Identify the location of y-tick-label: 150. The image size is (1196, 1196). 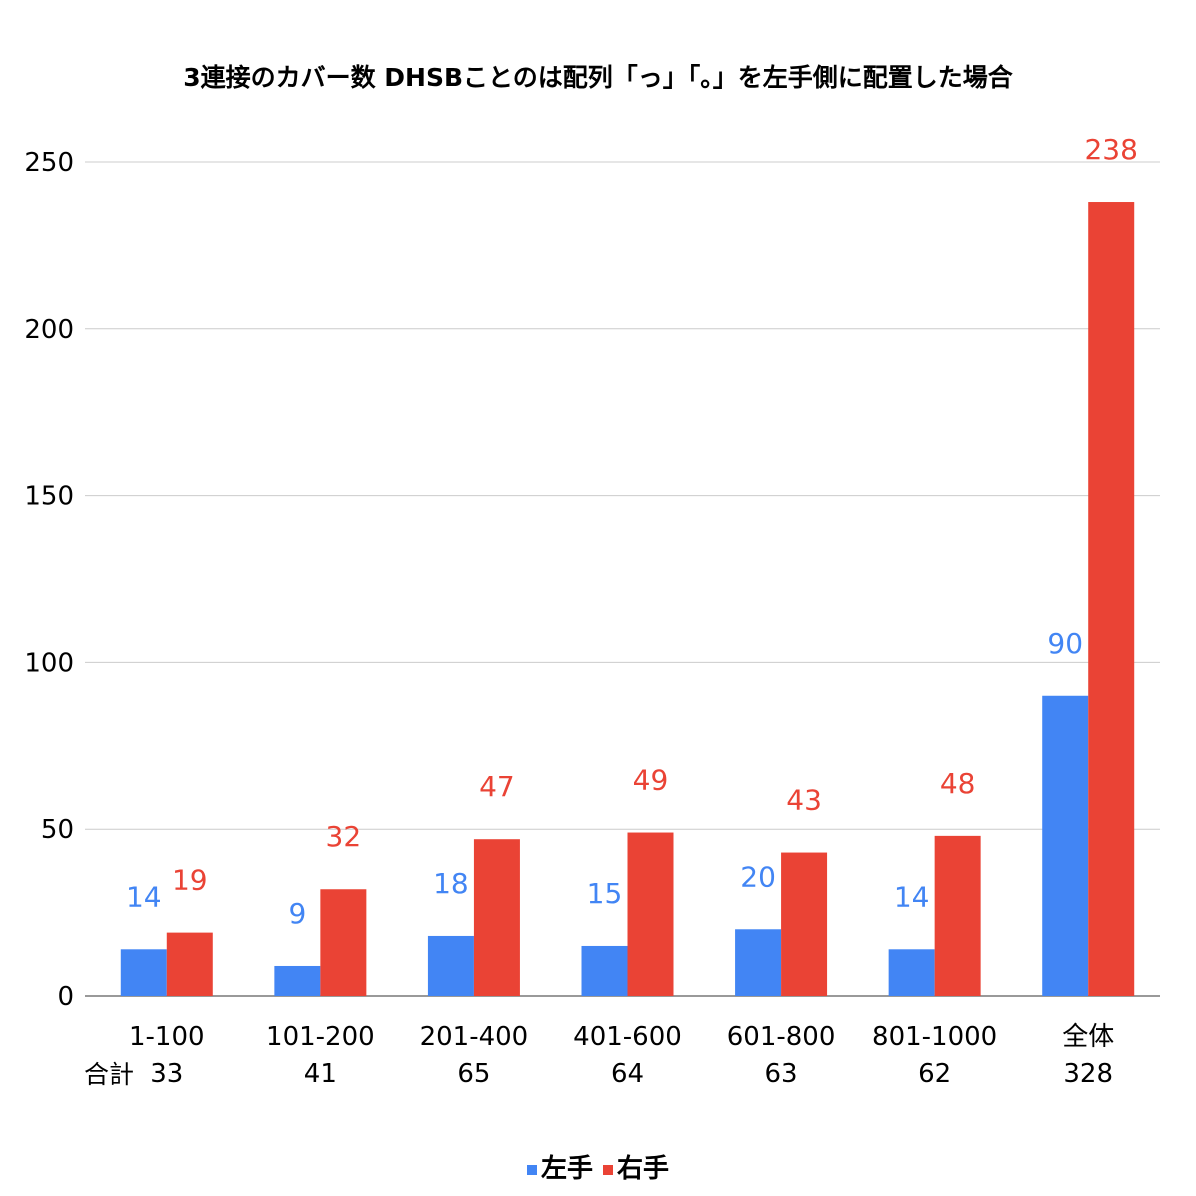
(49, 497).